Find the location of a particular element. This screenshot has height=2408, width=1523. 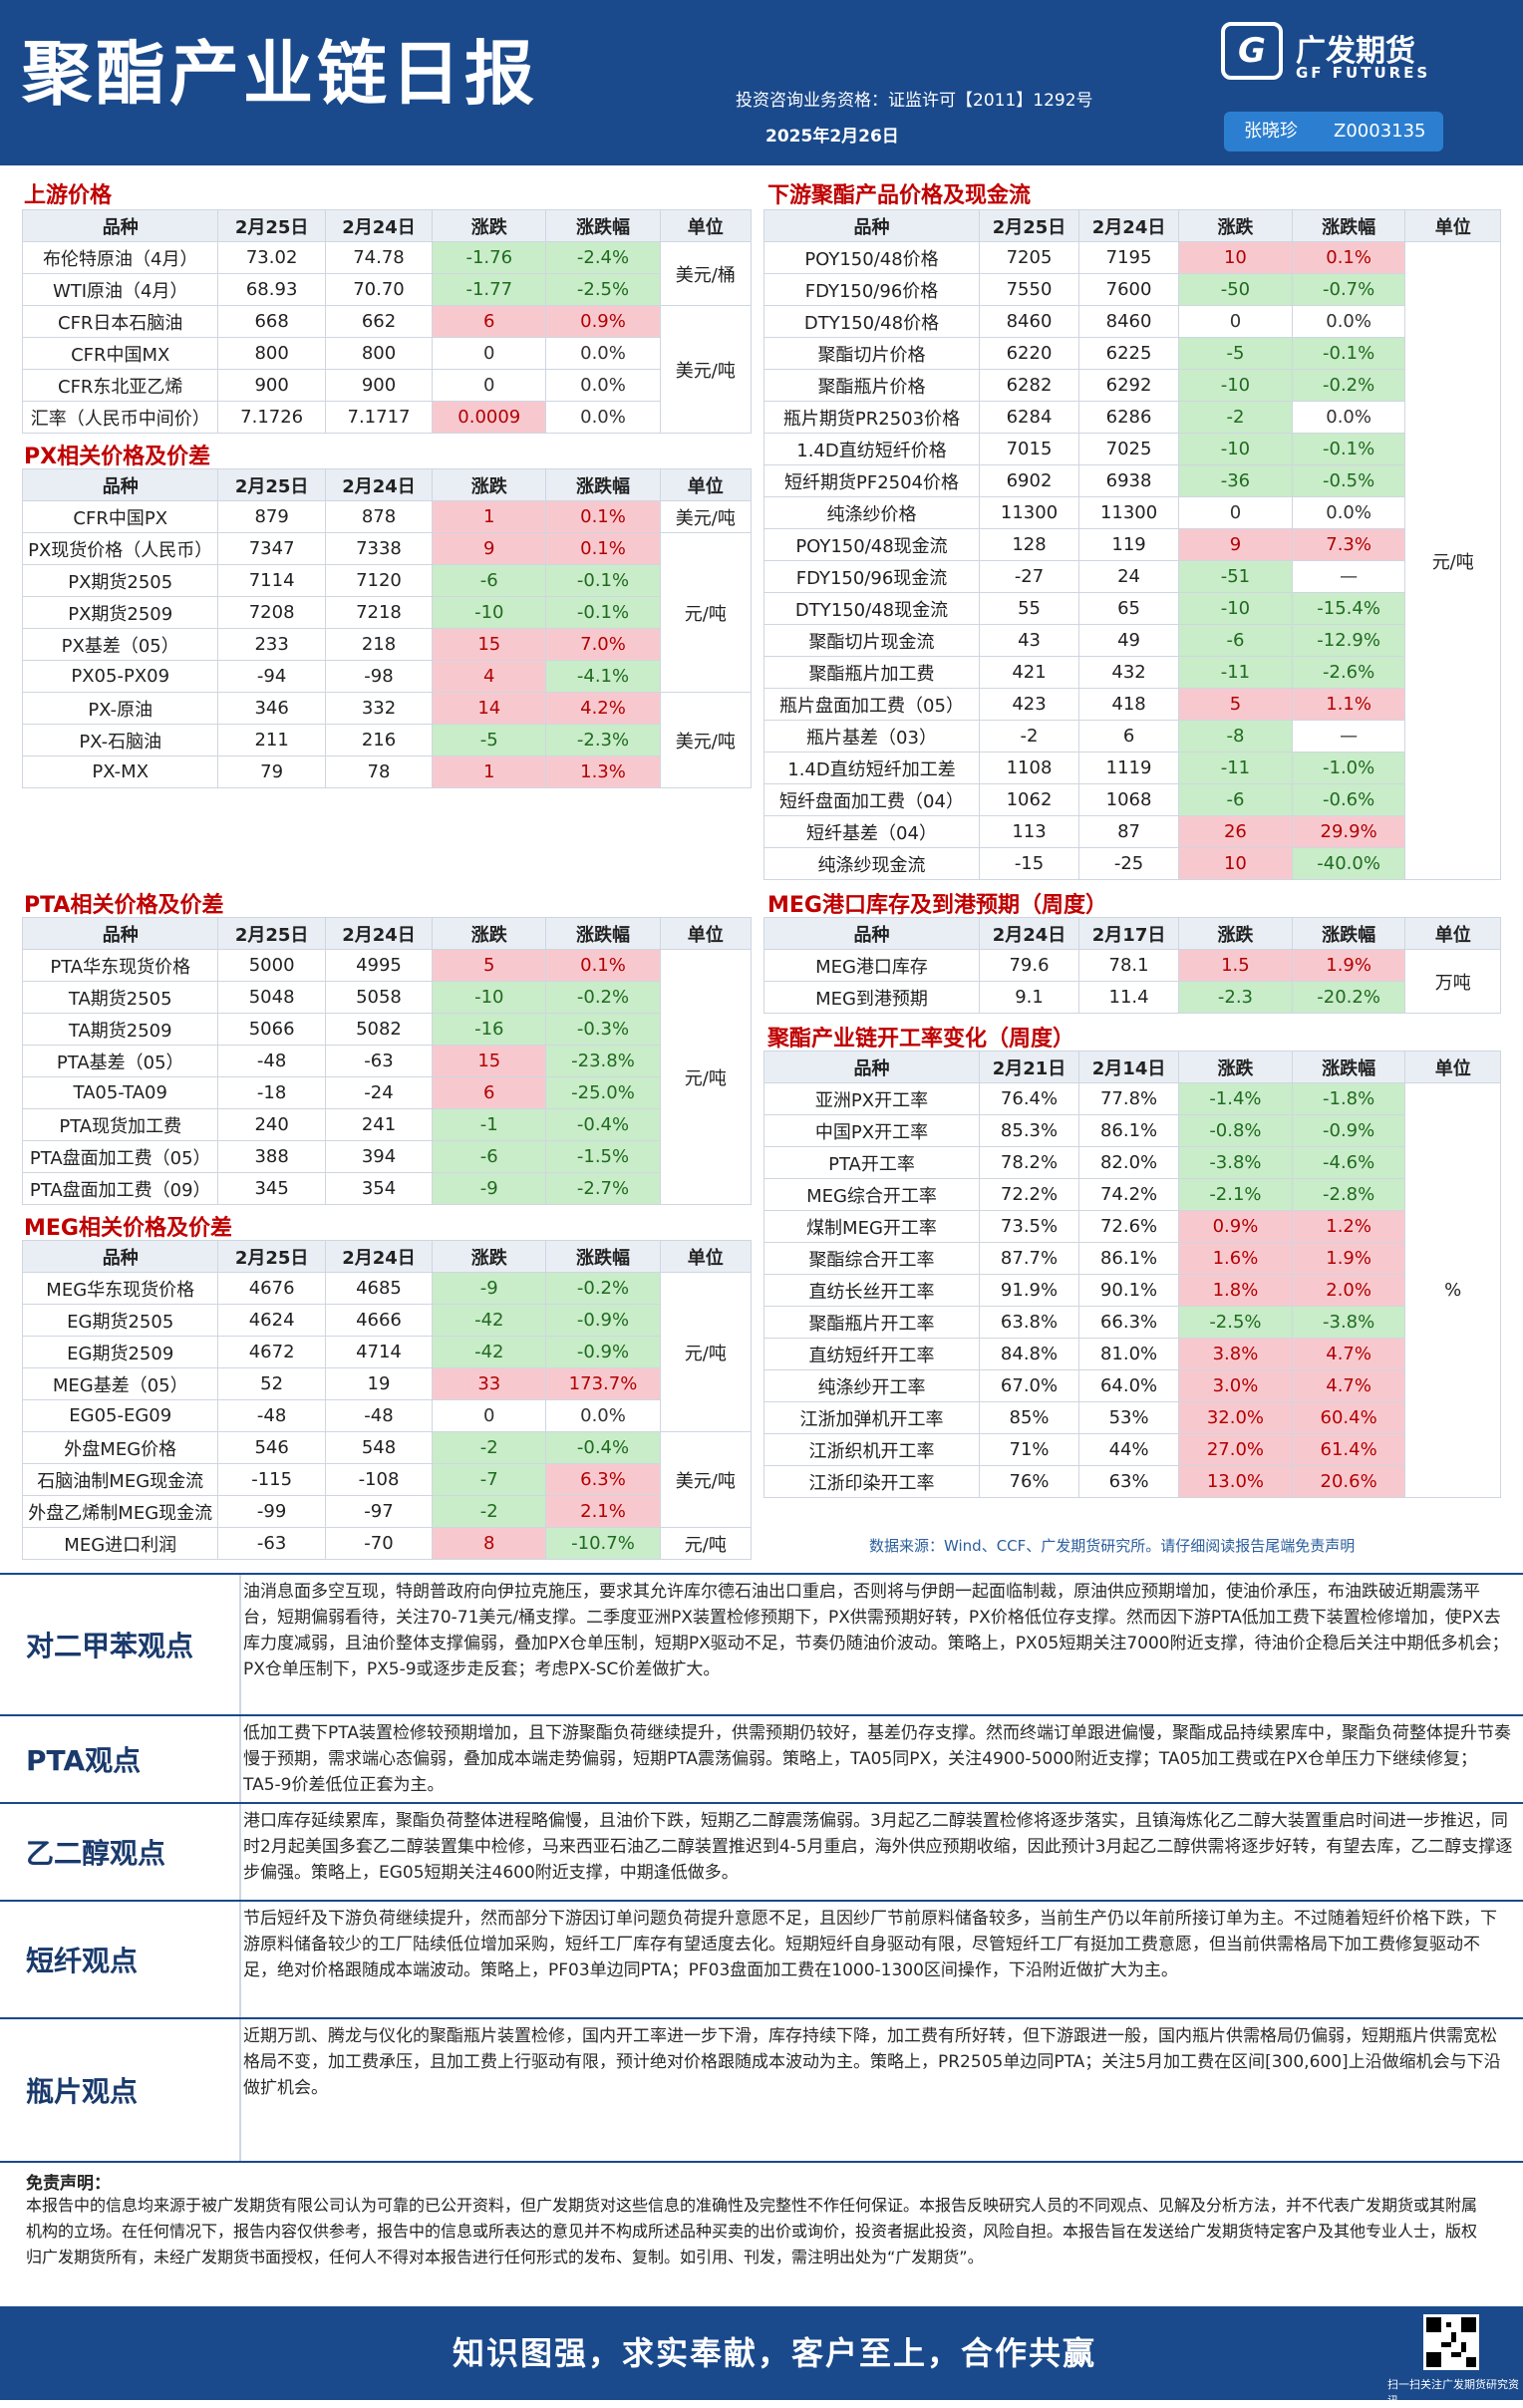

table-row: 聚酯切片现金流 43 49 -6 -12.9% is located at coordinates (1132, 640).